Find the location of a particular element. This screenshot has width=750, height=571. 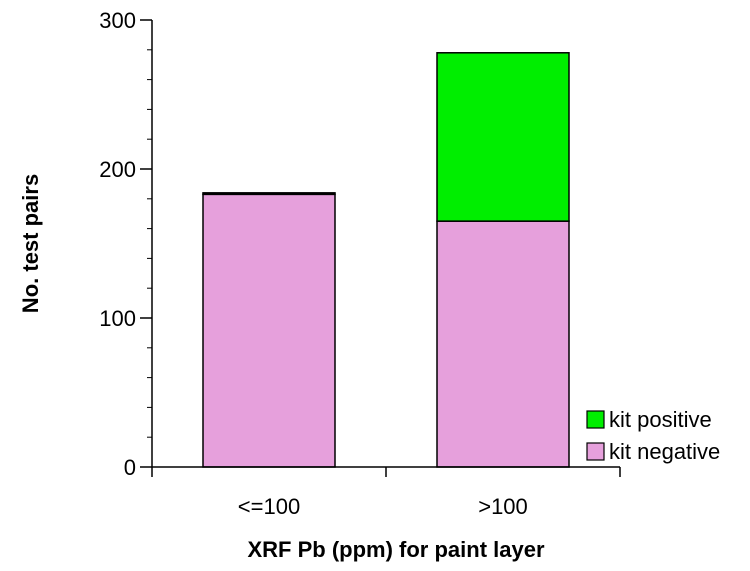

legend-swatch-kit-positive is located at coordinates (595, 419).